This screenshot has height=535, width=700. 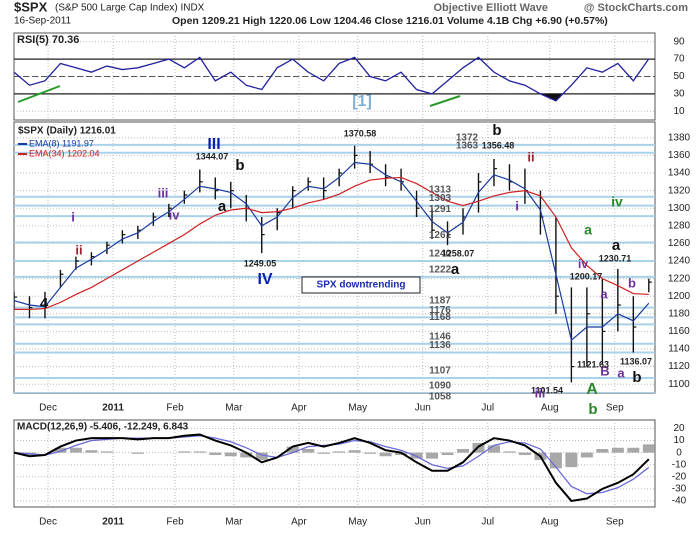 What do you see at coordinates (679, 94) in the screenshot?
I see `y-tick-label: 30` at bounding box center [679, 94].